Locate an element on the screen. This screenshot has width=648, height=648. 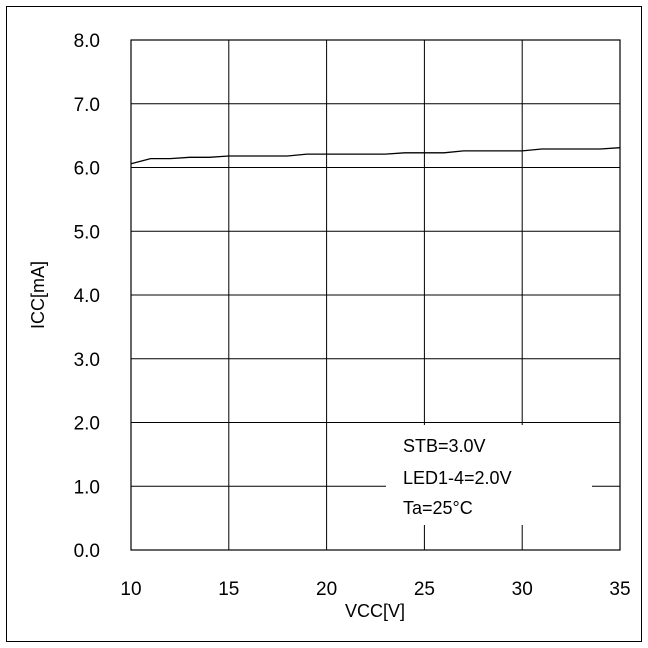
x-tick-labels: 10 15 20 25 30 35 is located at coordinates (375, 589).